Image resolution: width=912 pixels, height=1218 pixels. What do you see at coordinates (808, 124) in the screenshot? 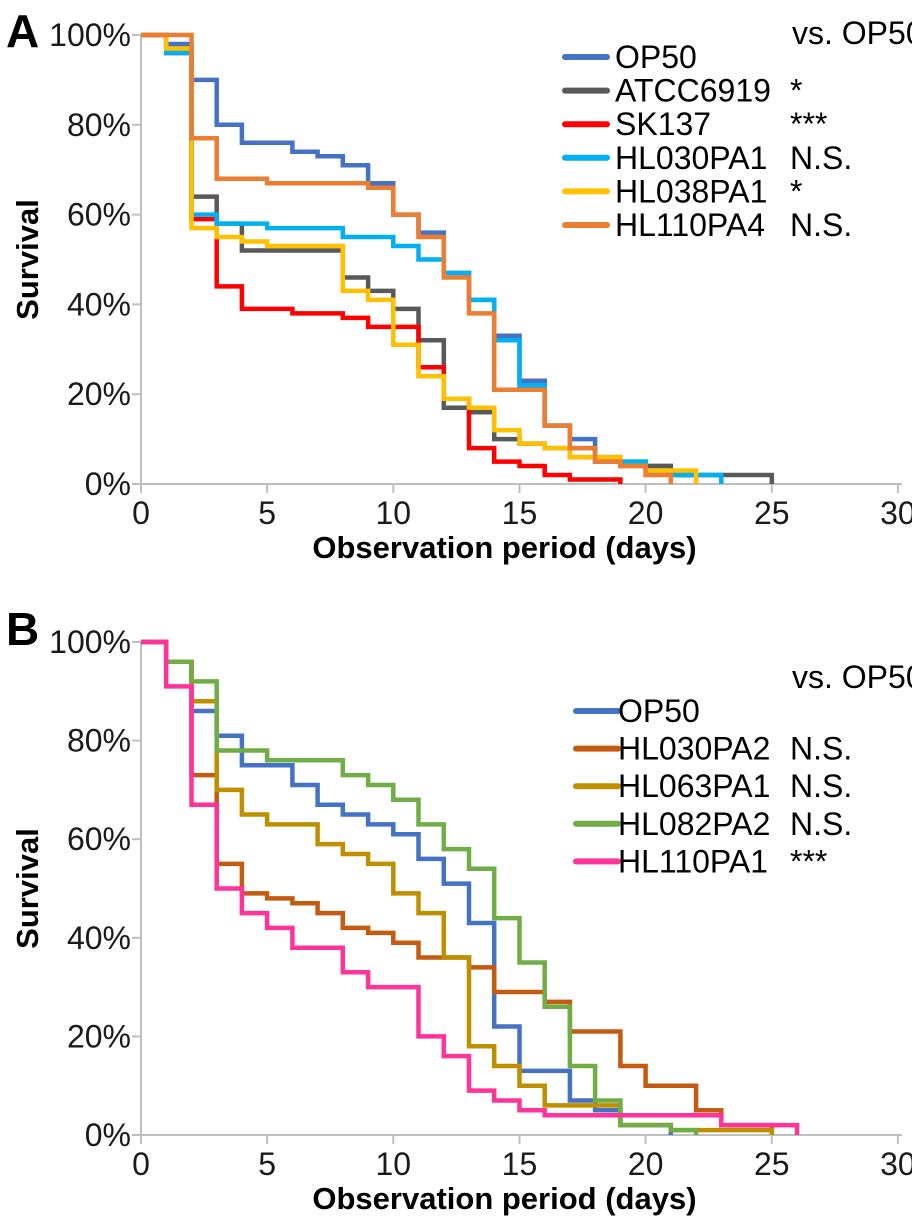
I see `legend-significance-SK137: ***` at bounding box center [808, 124].